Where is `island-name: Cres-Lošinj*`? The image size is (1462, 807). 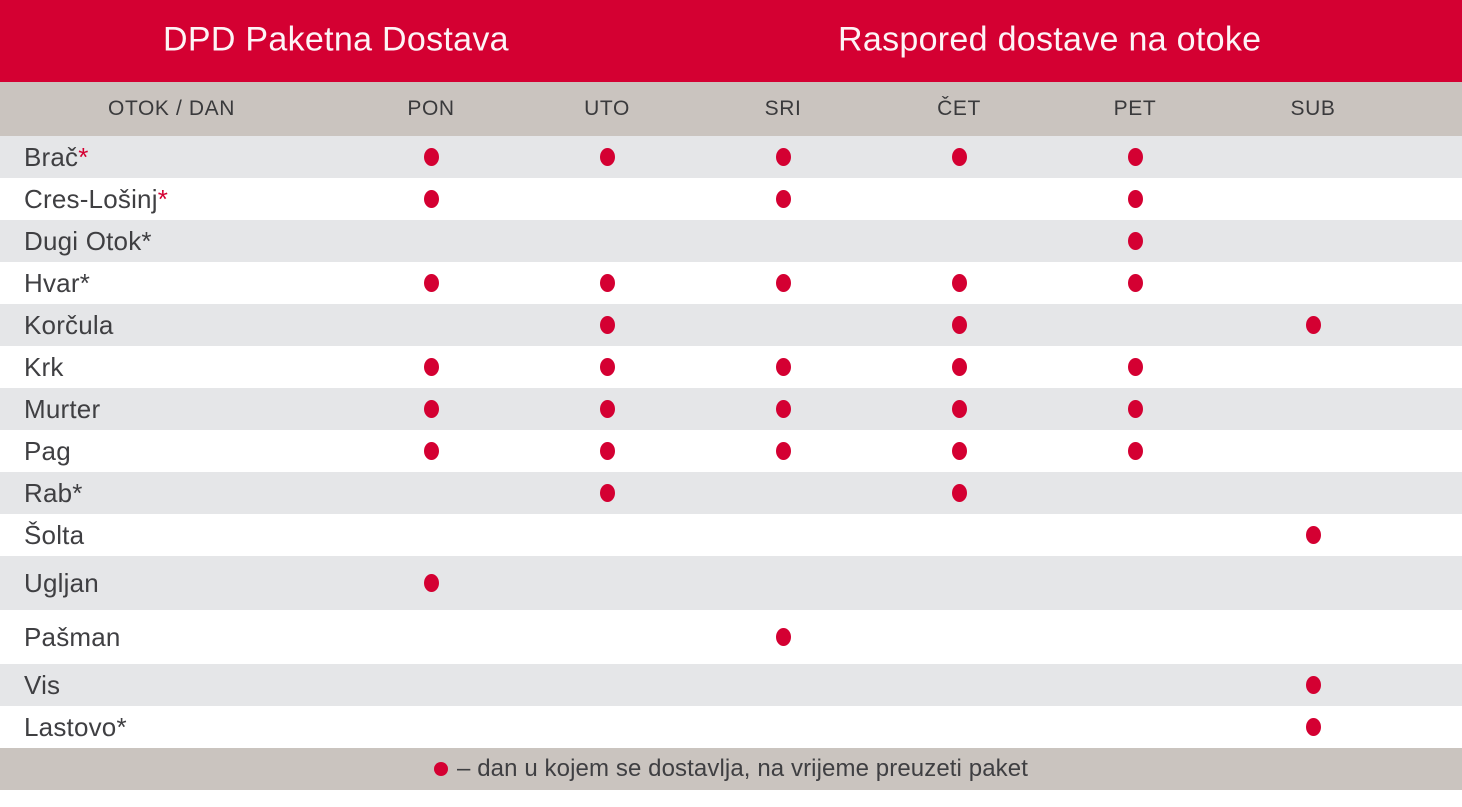 island-name: Cres-Lošinj* is located at coordinates (96, 198).